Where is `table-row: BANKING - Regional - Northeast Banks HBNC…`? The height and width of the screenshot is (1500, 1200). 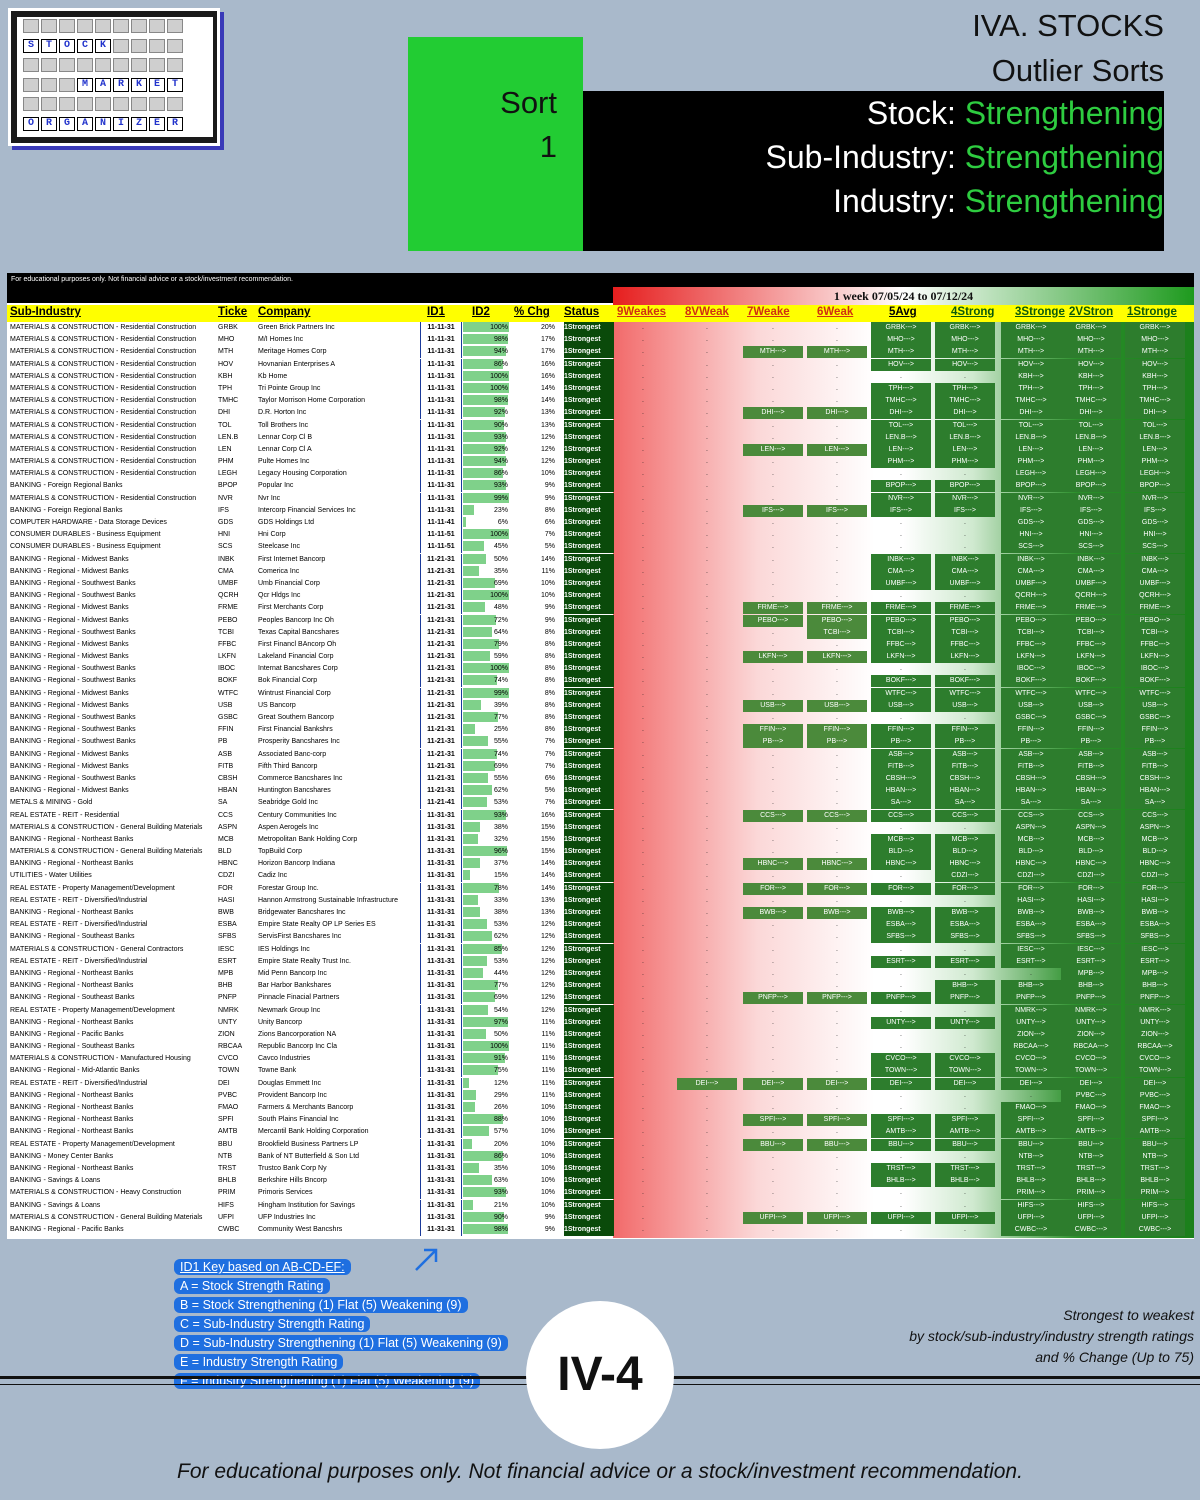 table-row: BANKING - Regional - Northeast Banks HBNC… is located at coordinates (600, 864).